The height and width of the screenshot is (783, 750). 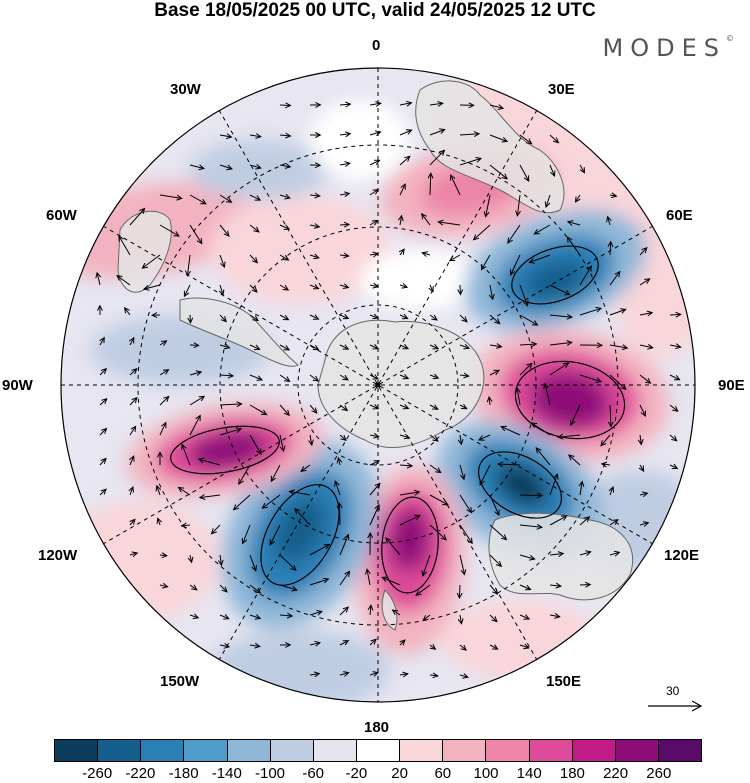 What do you see at coordinates (226, 773) in the screenshot?
I see `colorbar-tick-label: -140` at bounding box center [226, 773].